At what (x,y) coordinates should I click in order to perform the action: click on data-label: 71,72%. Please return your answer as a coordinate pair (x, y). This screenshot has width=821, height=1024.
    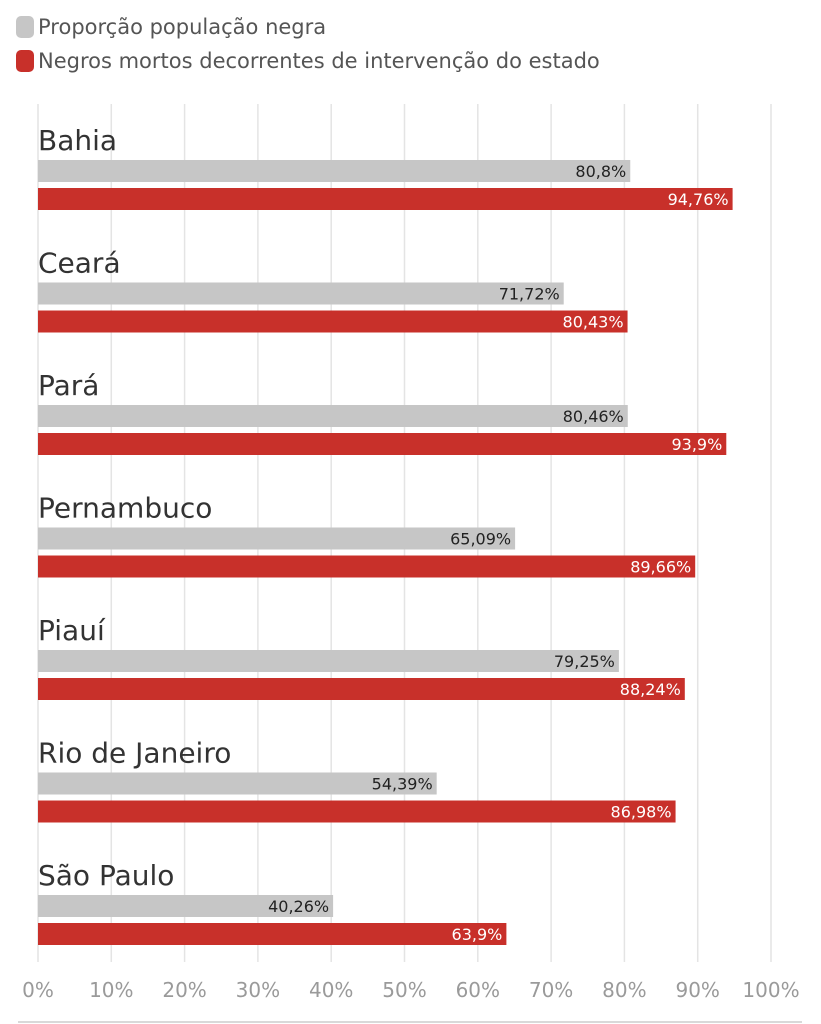
    Looking at the image, I should click on (529, 294).